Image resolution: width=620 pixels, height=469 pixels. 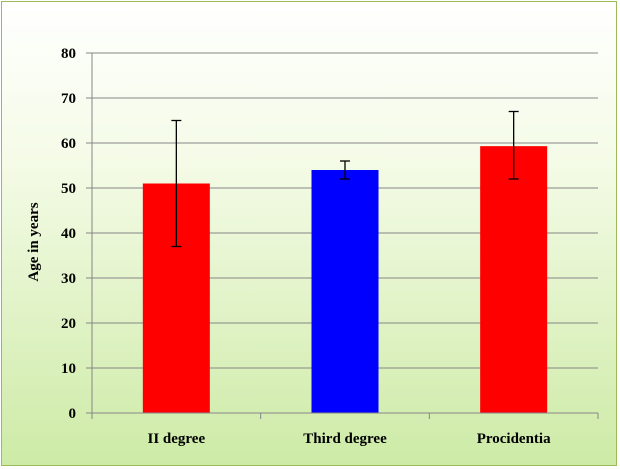 What do you see at coordinates (177, 439) in the screenshot?
I see `x-tick-label-0: II degree` at bounding box center [177, 439].